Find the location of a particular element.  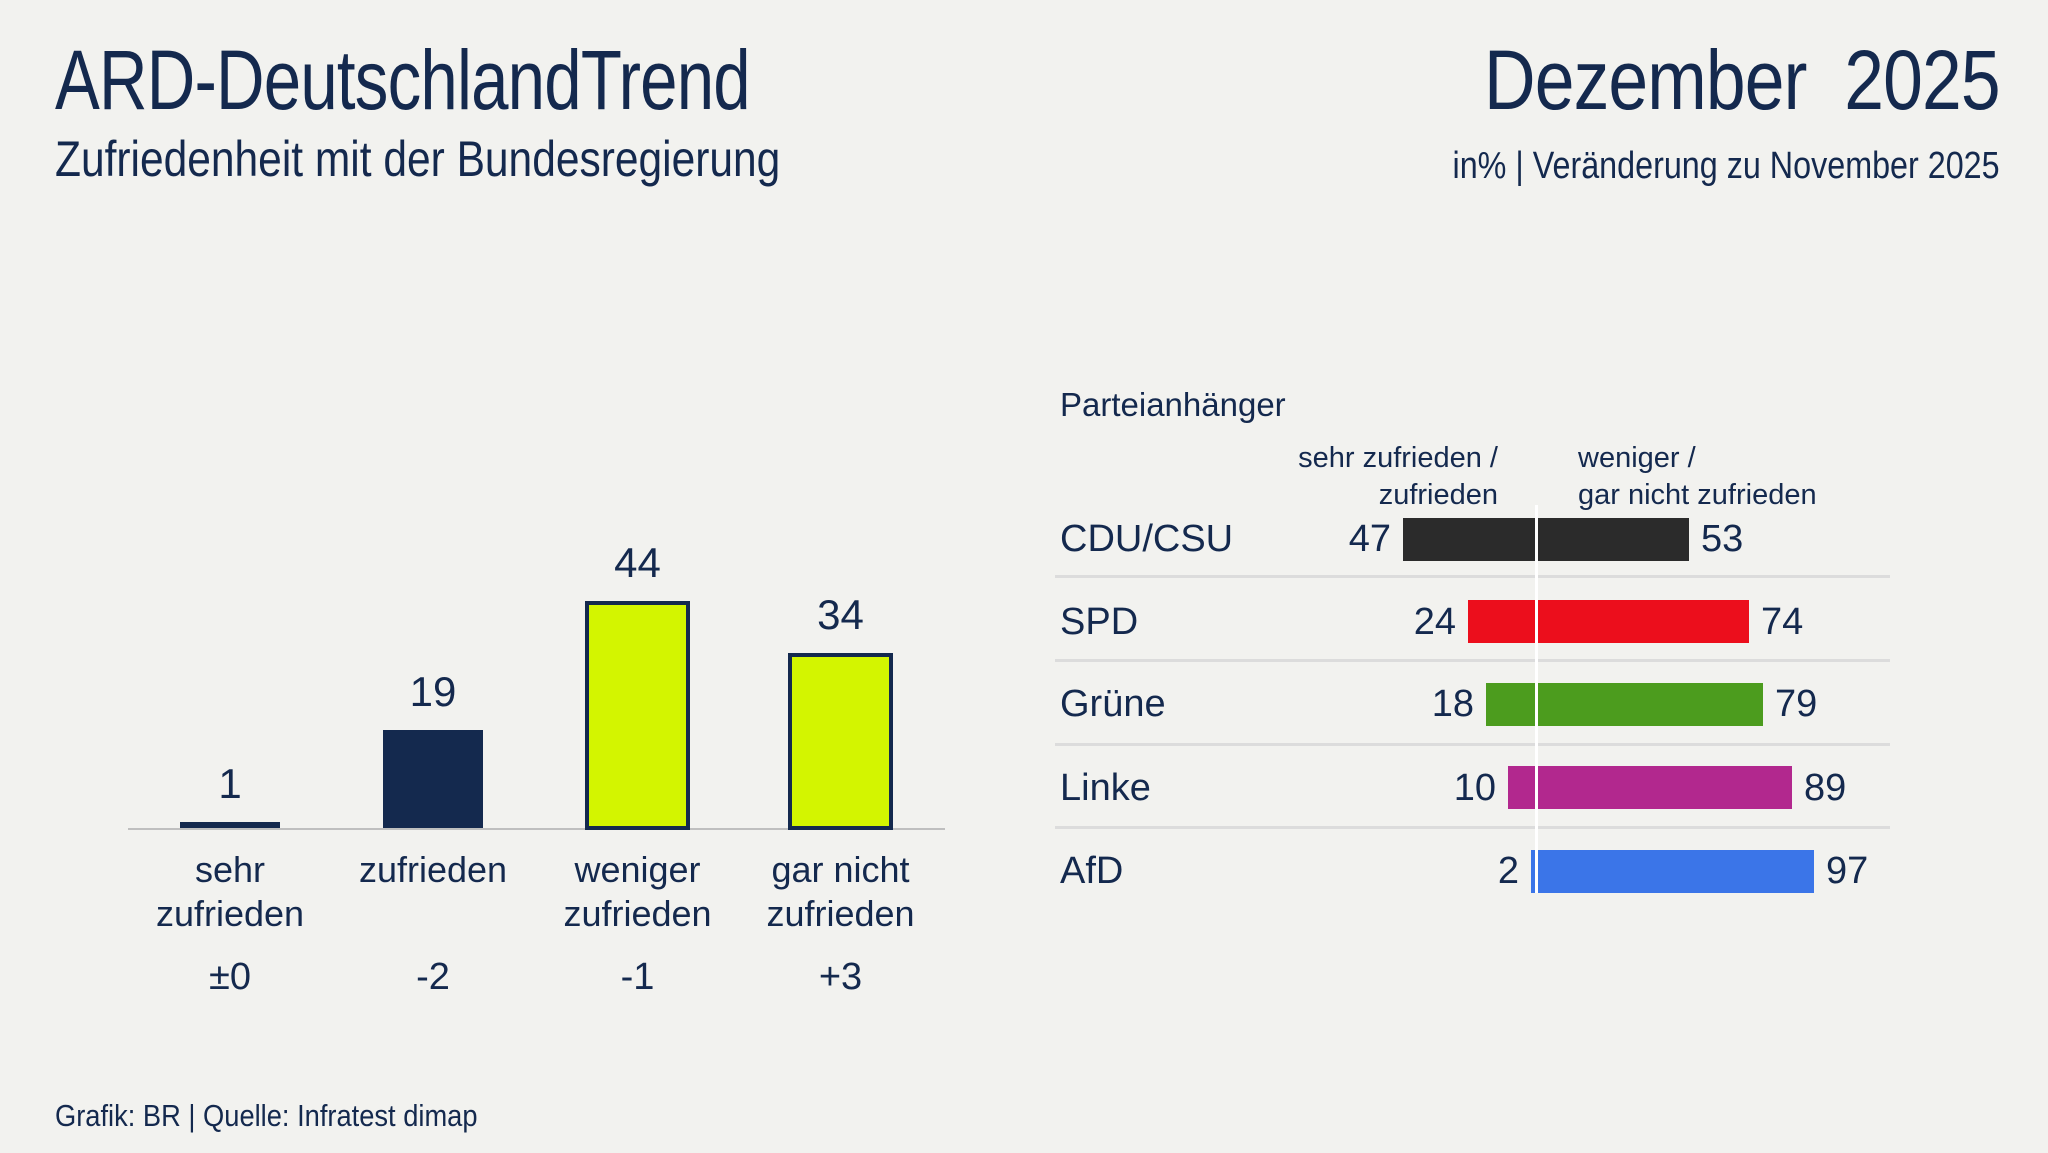

page-title: ARD-DeutschlandTrend is located at coordinates (403, 80).